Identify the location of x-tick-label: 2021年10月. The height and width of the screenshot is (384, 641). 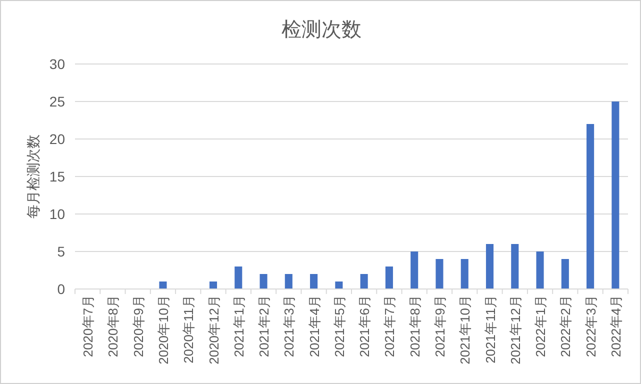
(465, 329).